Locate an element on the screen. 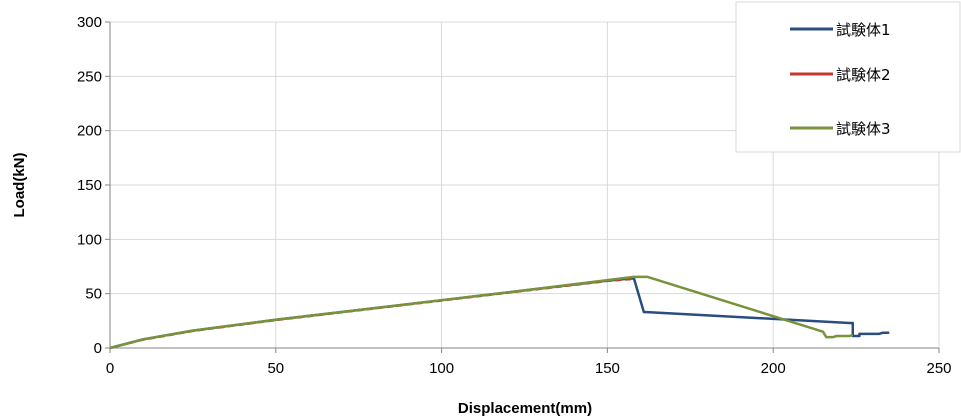  legend-box is located at coordinates (848, 77).